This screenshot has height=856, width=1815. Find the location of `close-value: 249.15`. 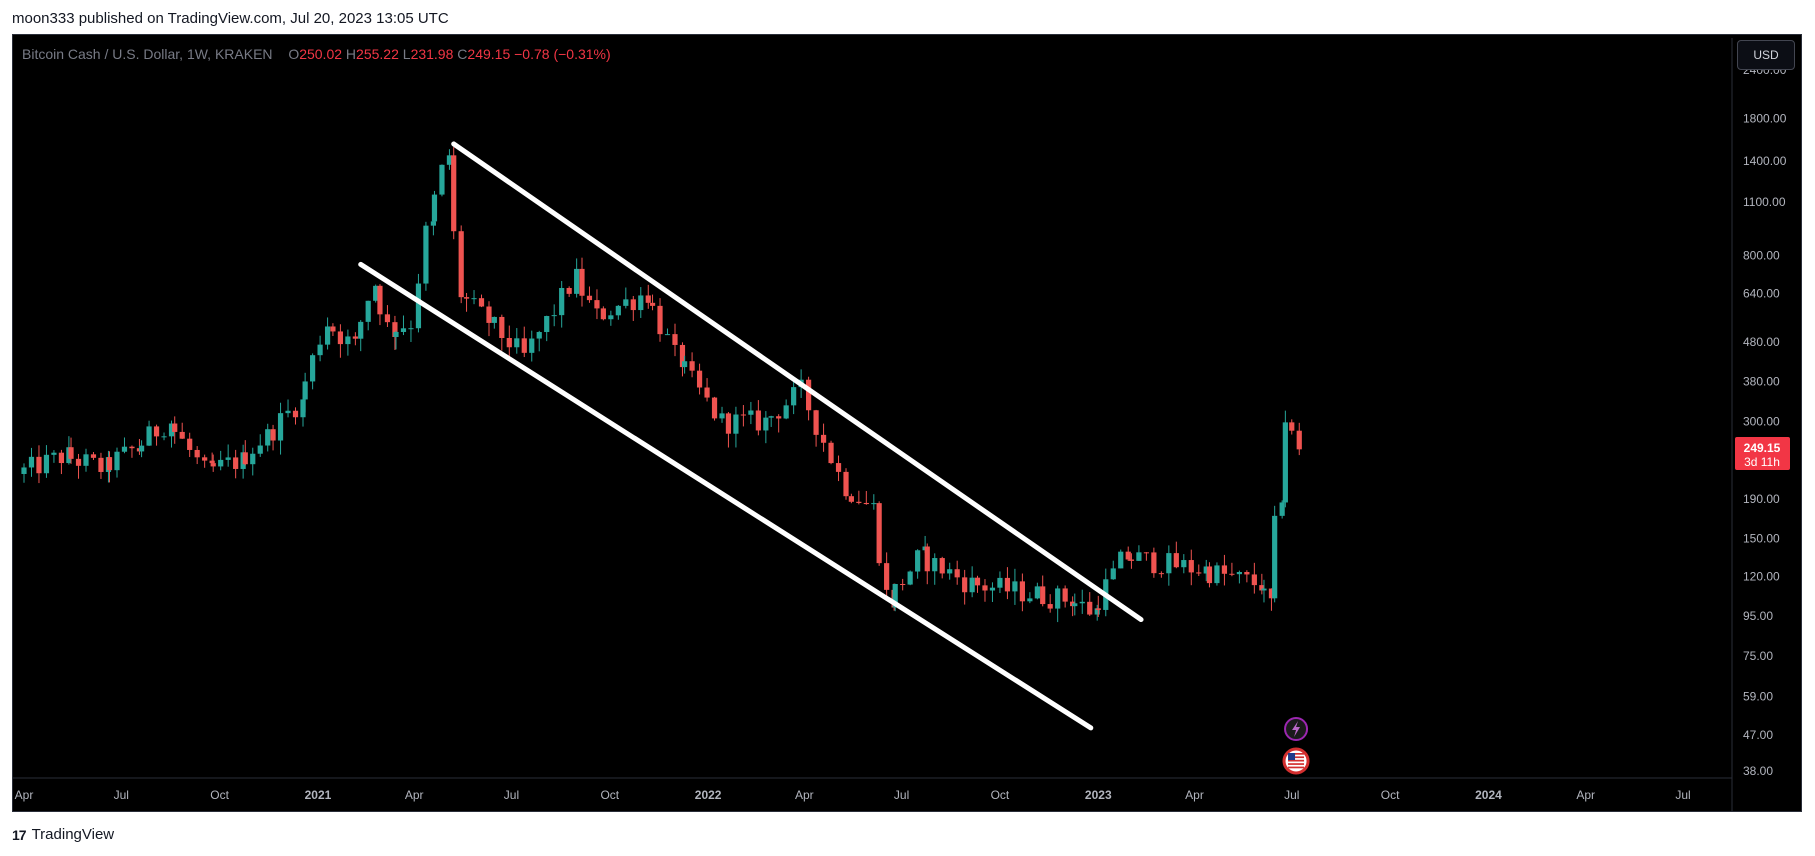

close-value: 249.15 is located at coordinates (489, 54).